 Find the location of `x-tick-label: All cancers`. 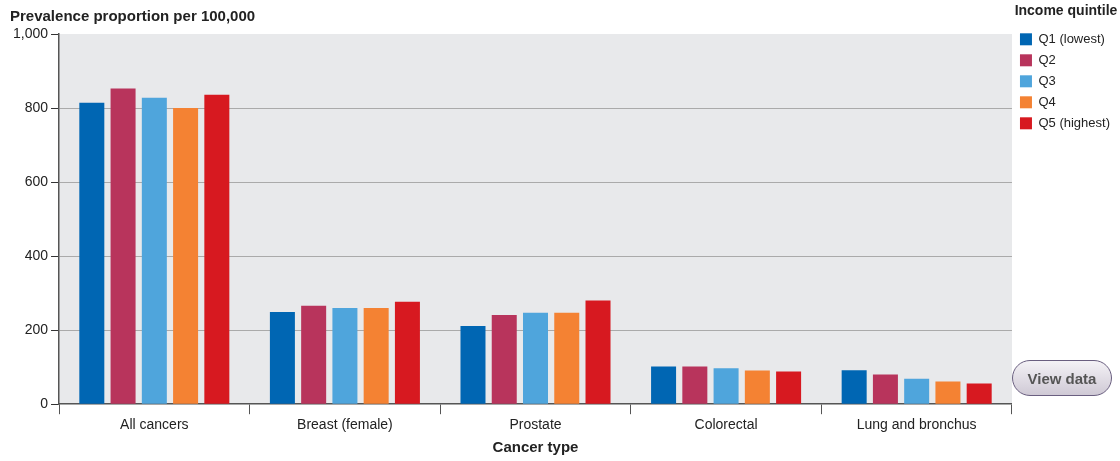

x-tick-label: All cancers is located at coordinates (154, 424).